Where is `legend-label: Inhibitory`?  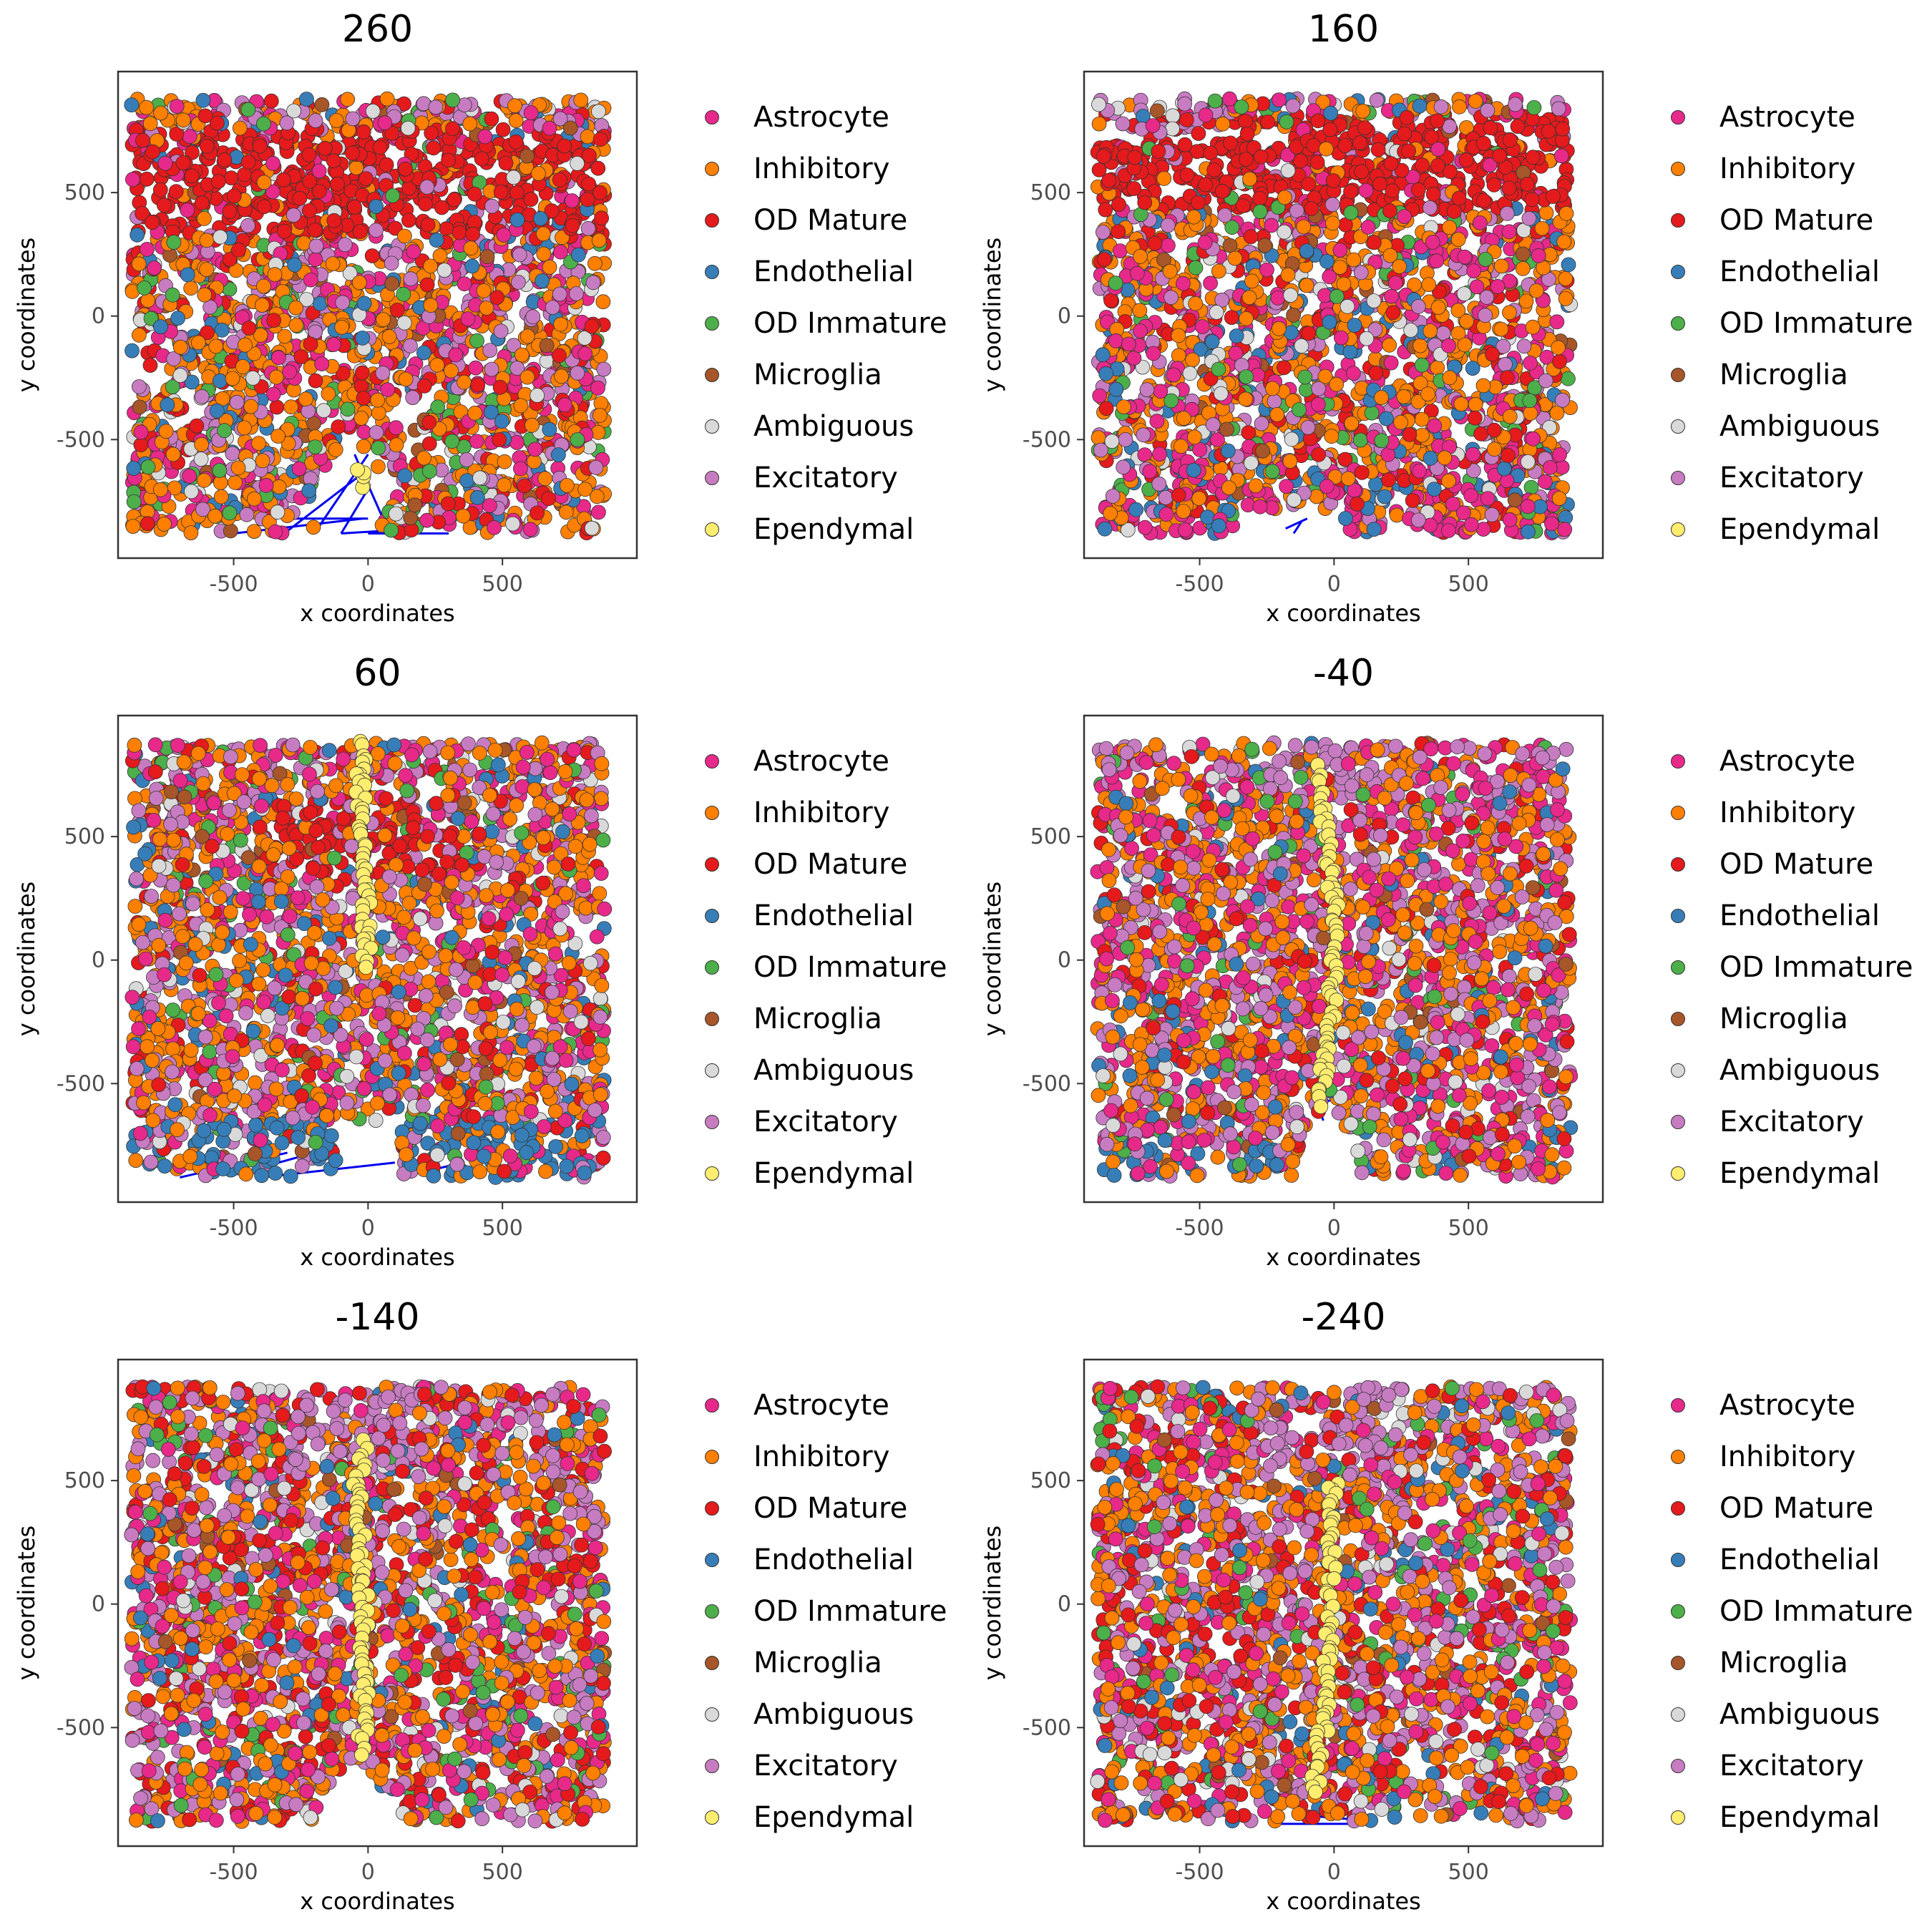 legend-label: Inhibitory is located at coordinates (822, 168).